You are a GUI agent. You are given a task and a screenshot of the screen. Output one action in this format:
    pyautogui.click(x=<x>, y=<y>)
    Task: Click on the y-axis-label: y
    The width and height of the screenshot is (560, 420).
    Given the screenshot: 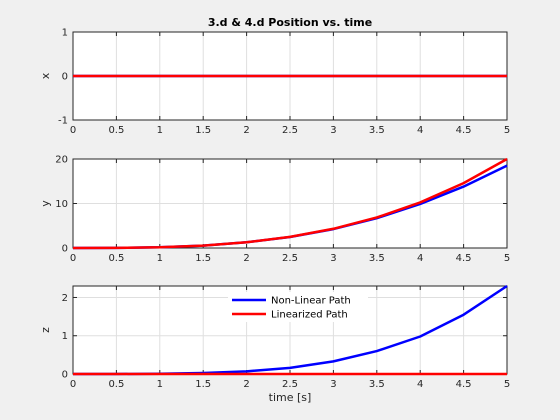 What is the action you would take?
    pyautogui.click(x=45, y=203)
    